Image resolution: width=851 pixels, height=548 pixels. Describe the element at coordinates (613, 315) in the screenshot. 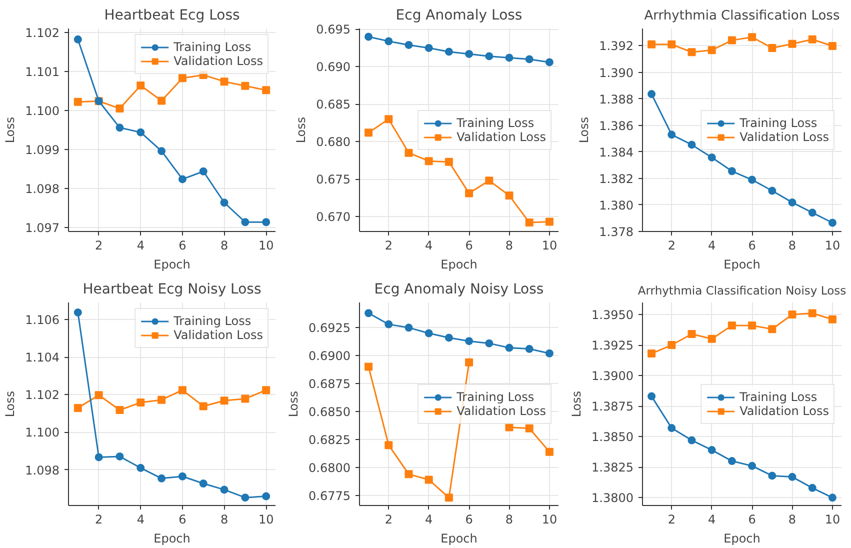

I see `y-tick-label: 1.3950` at that location.